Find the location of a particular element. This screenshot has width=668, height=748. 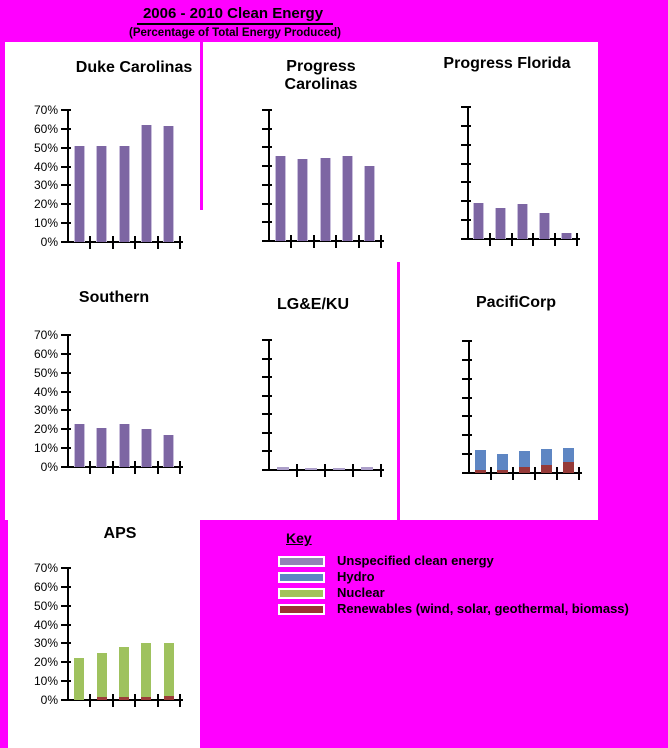

panel-divider-right is located at coordinates (398, 391).